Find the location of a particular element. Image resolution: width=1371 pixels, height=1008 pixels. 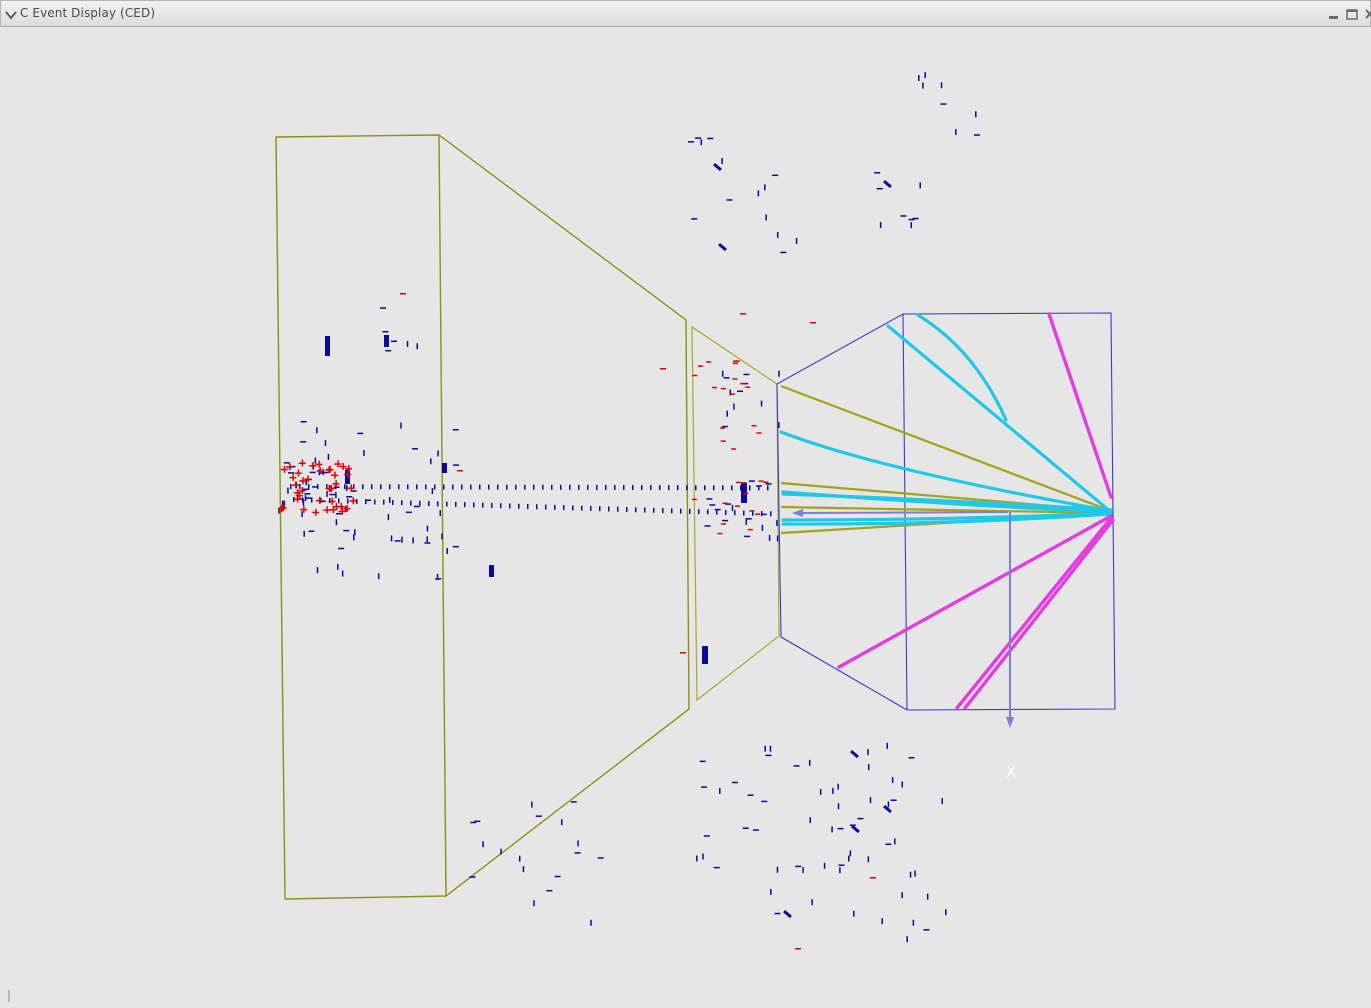

maximize-icon is located at coordinates (1352, 13).